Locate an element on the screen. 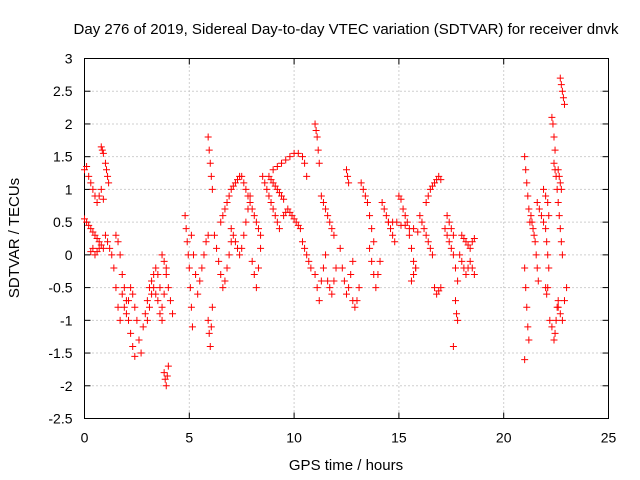 The image size is (640, 480). y-tick-label: -1 is located at coordinates (66, 320).